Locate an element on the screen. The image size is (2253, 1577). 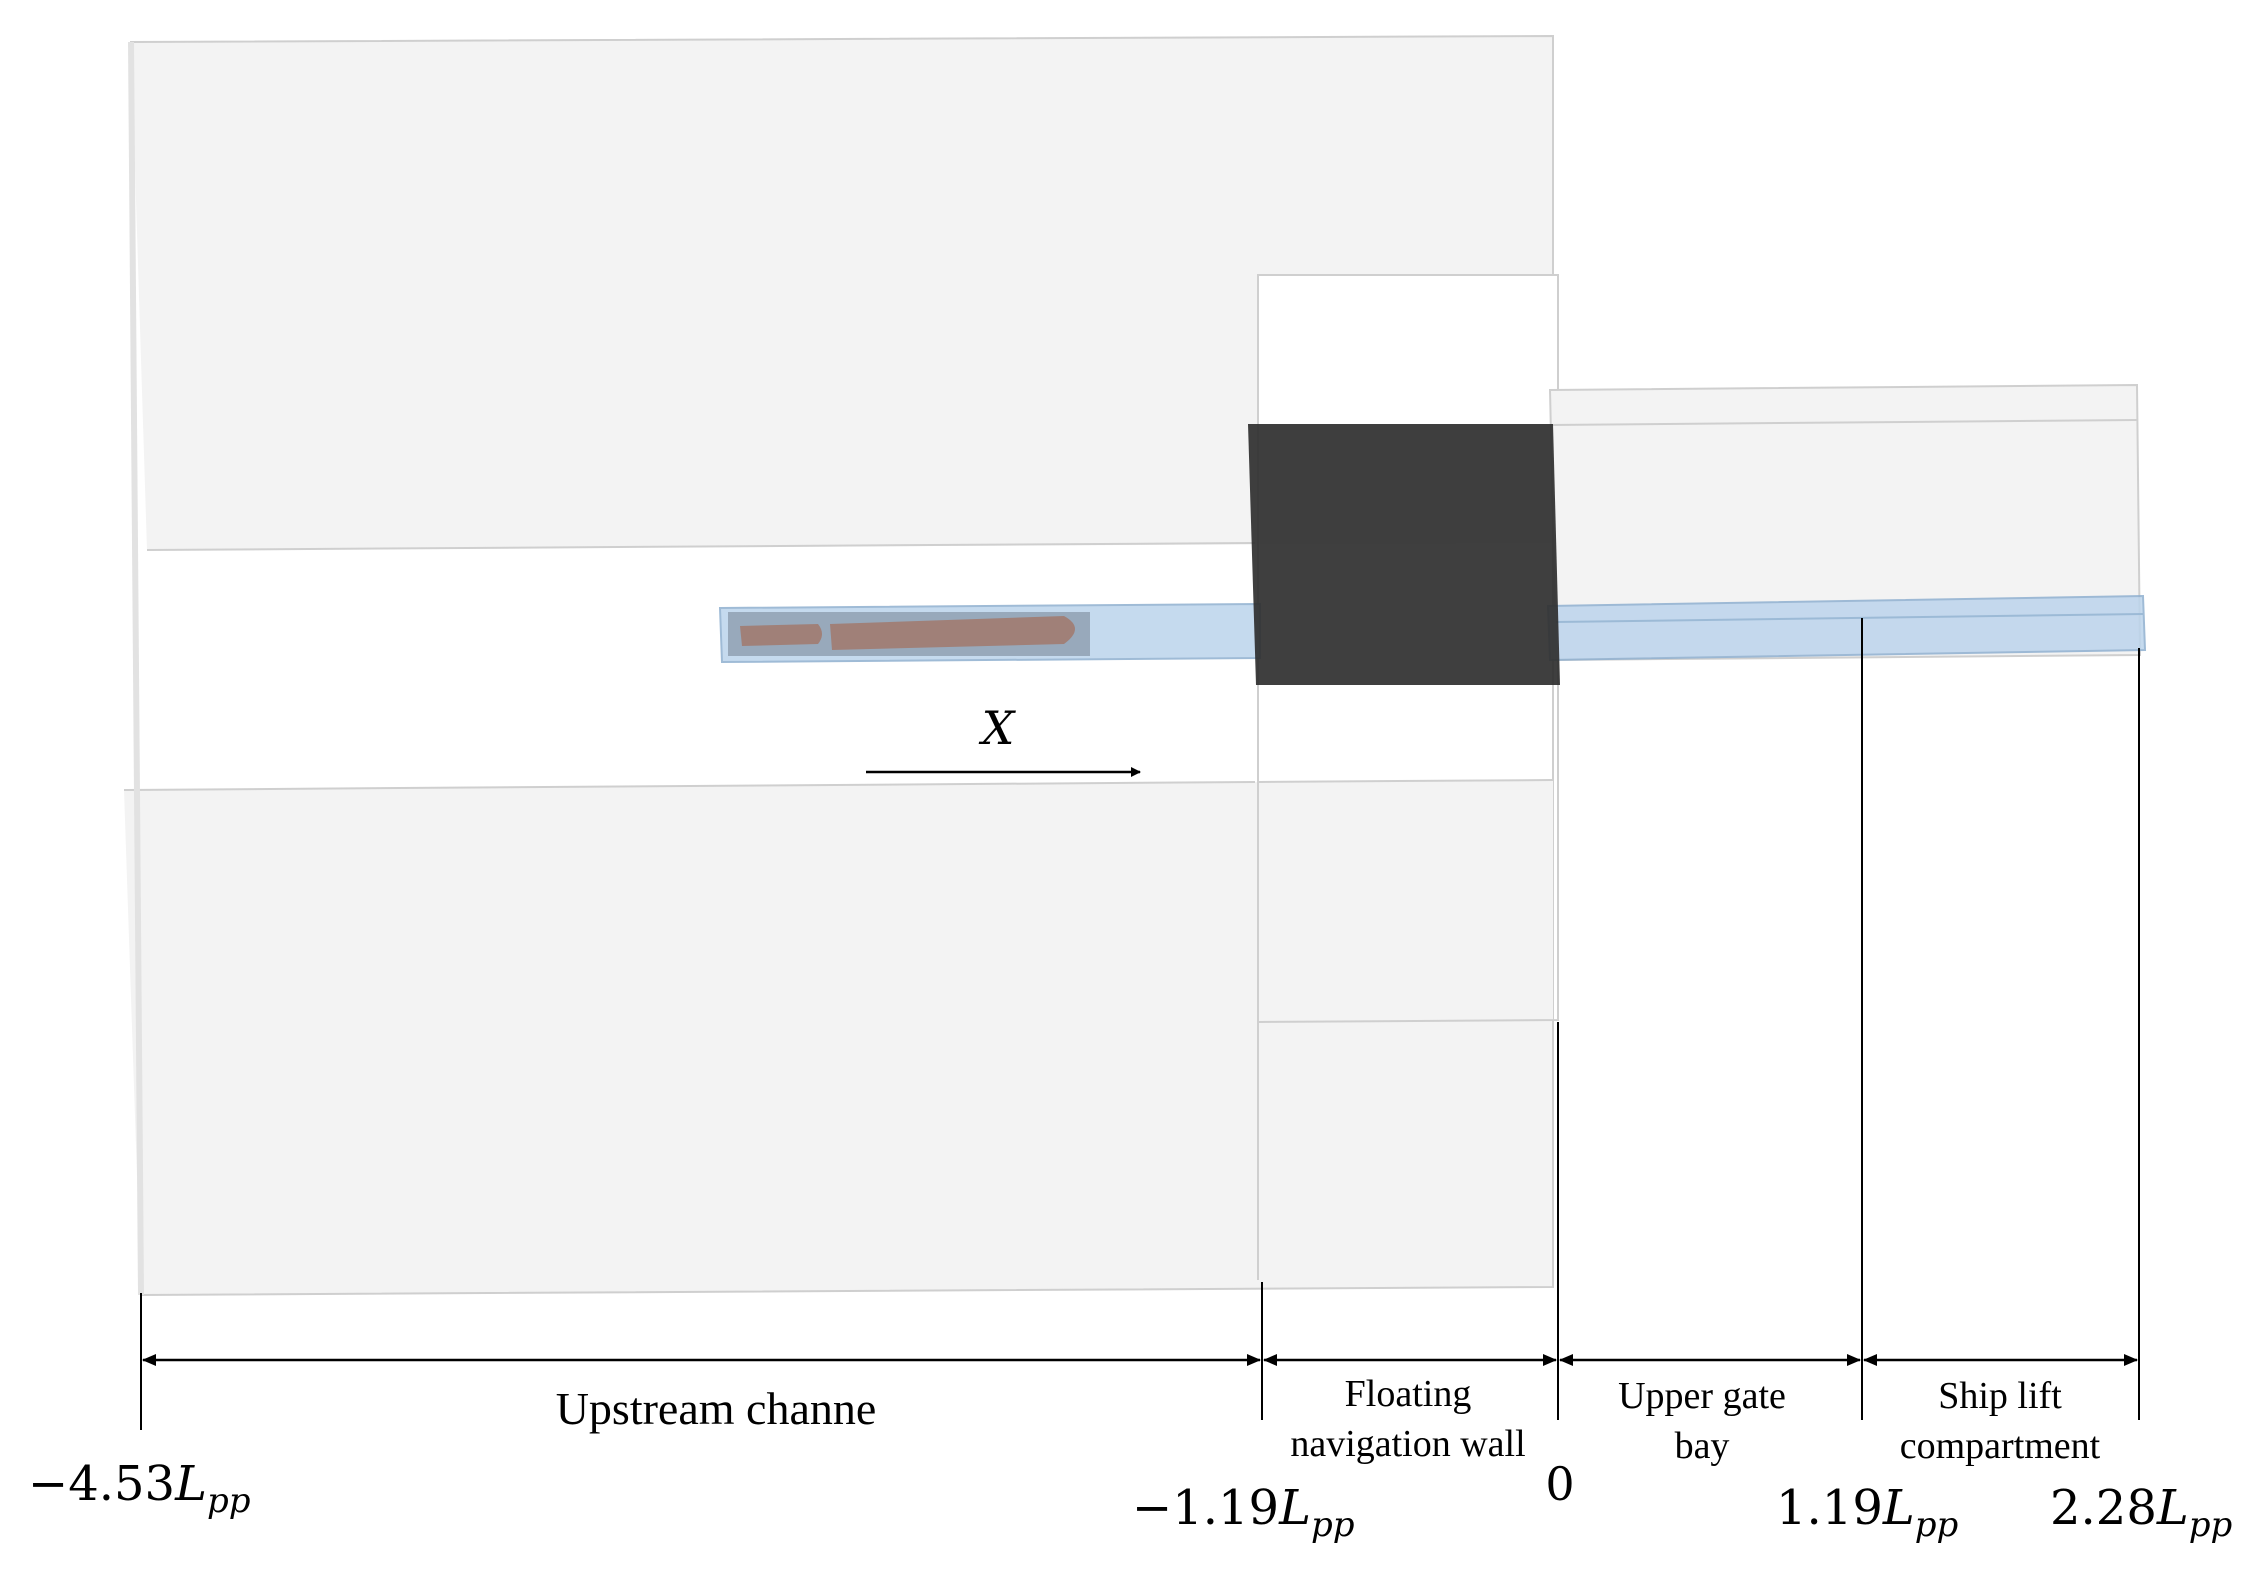
label-floating-wall-line2: navigation wall is located at coordinates (1407, 1444).